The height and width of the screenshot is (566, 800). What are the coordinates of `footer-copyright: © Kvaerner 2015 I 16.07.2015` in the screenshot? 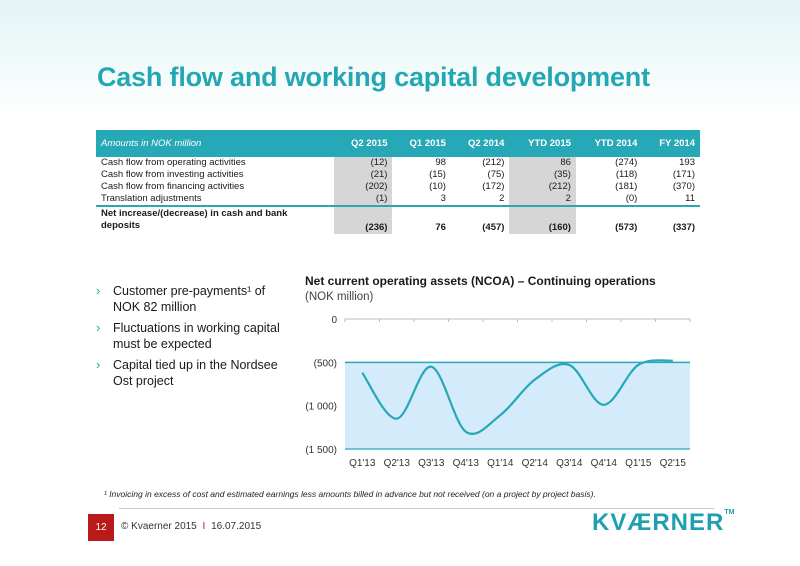 It's located at (191, 526).